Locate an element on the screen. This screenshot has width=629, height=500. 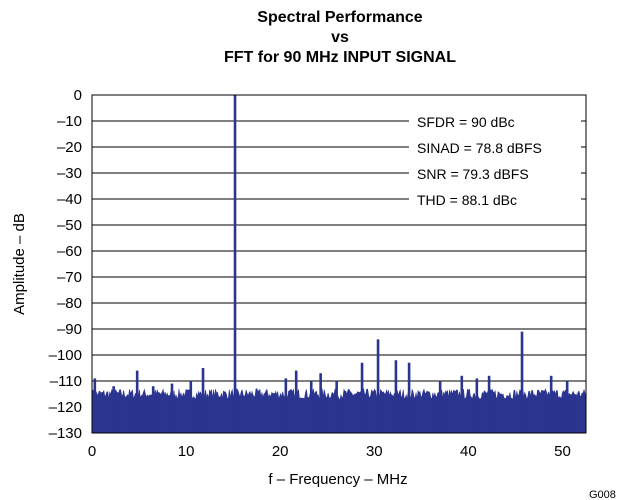
annotation-thd: THD = 88.1 dBc is located at coordinates (467, 200).